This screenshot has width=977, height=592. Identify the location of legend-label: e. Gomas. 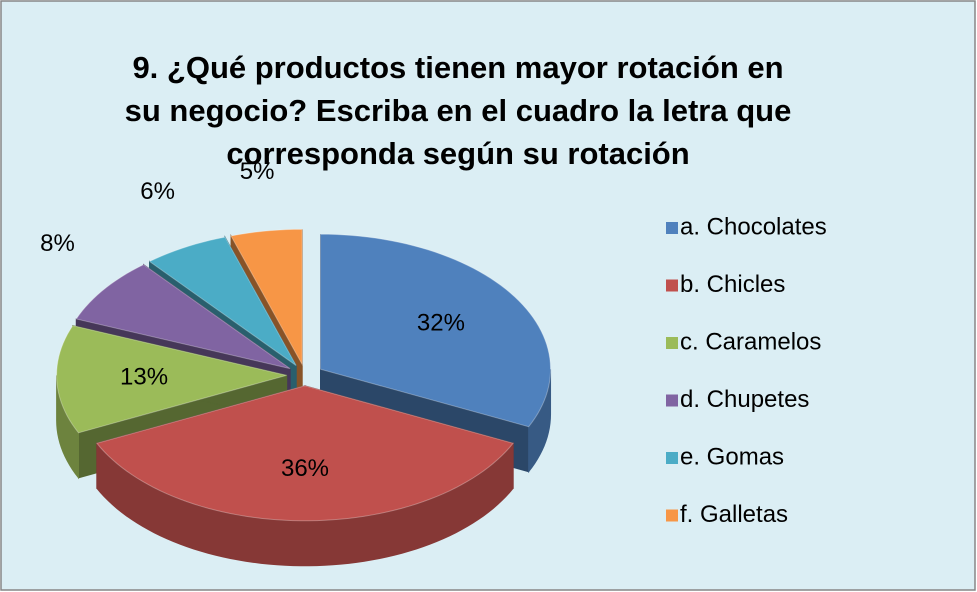
(732, 456).